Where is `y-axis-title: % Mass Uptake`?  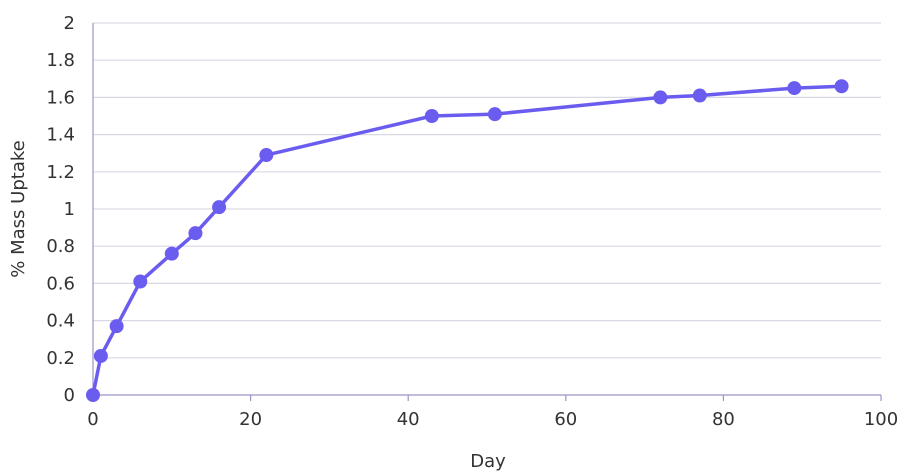
y-axis-title: % Mass Uptake is located at coordinates (18, 208).